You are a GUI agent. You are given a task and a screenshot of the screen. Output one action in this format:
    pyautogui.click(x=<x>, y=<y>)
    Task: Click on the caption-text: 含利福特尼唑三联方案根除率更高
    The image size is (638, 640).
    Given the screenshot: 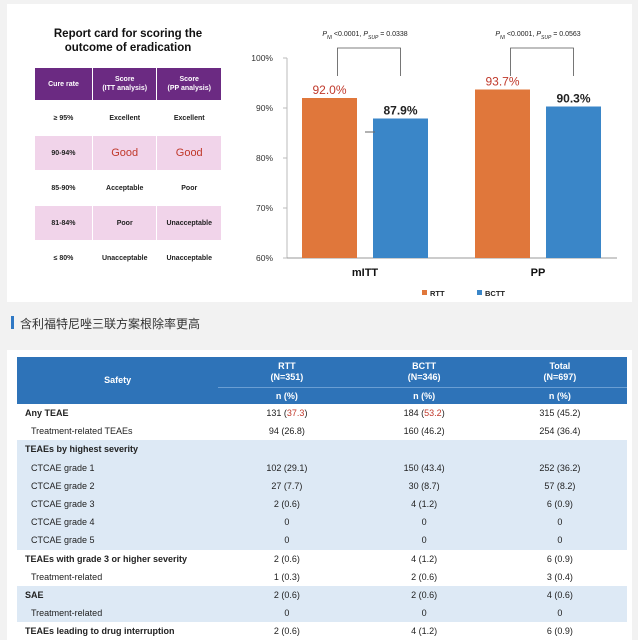 What is the action you would take?
    pyautogui.click(x=110, y=324)
    